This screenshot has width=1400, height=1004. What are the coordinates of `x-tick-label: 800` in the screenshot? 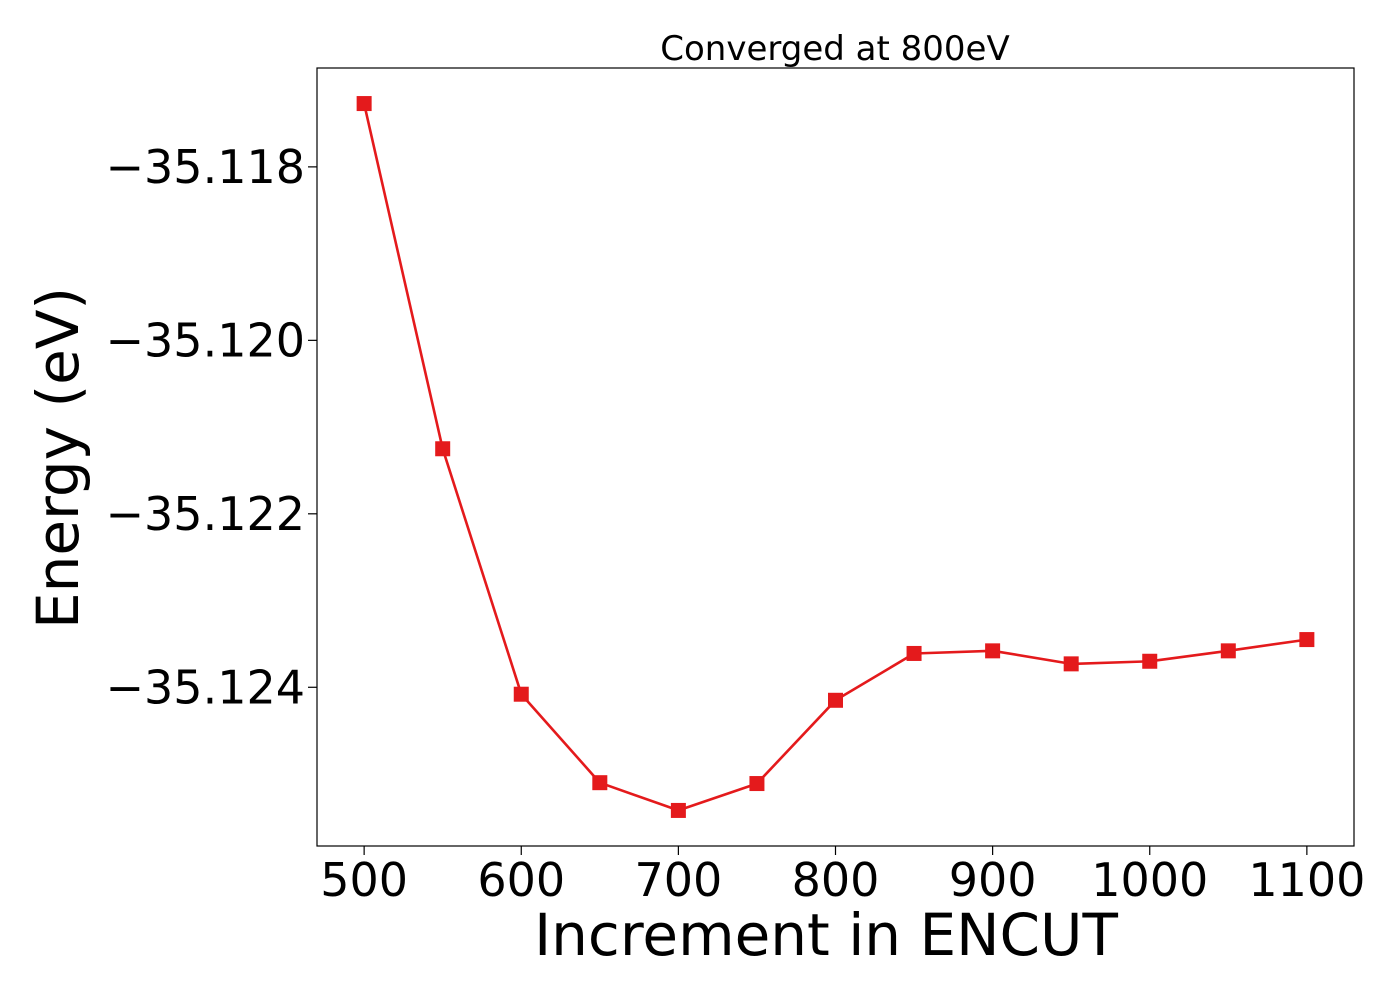 It's located at (836, 880).